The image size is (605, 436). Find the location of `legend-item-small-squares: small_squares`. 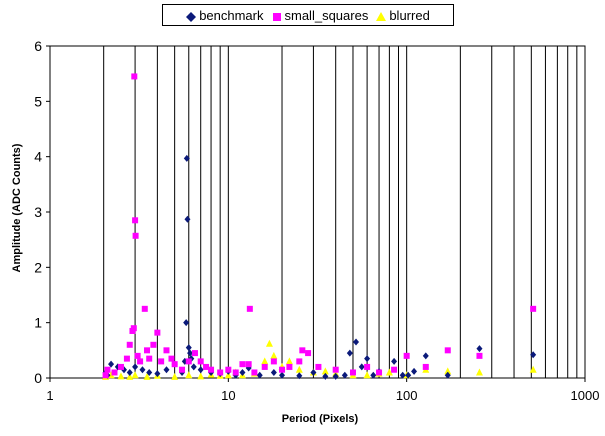

legend-item-small-squares: small_squares is located at coordinates (320, 15).